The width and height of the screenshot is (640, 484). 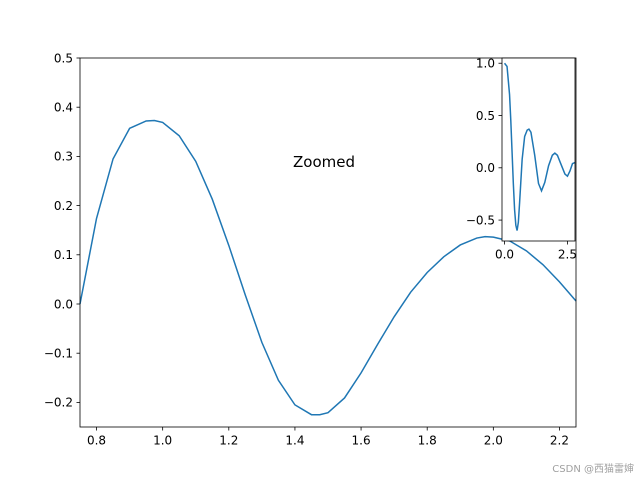 What do you see at coordinates (58, 403) in the screenshot?
I see `main-y-tick-label: −0.2` at bounding box center [58, 403].